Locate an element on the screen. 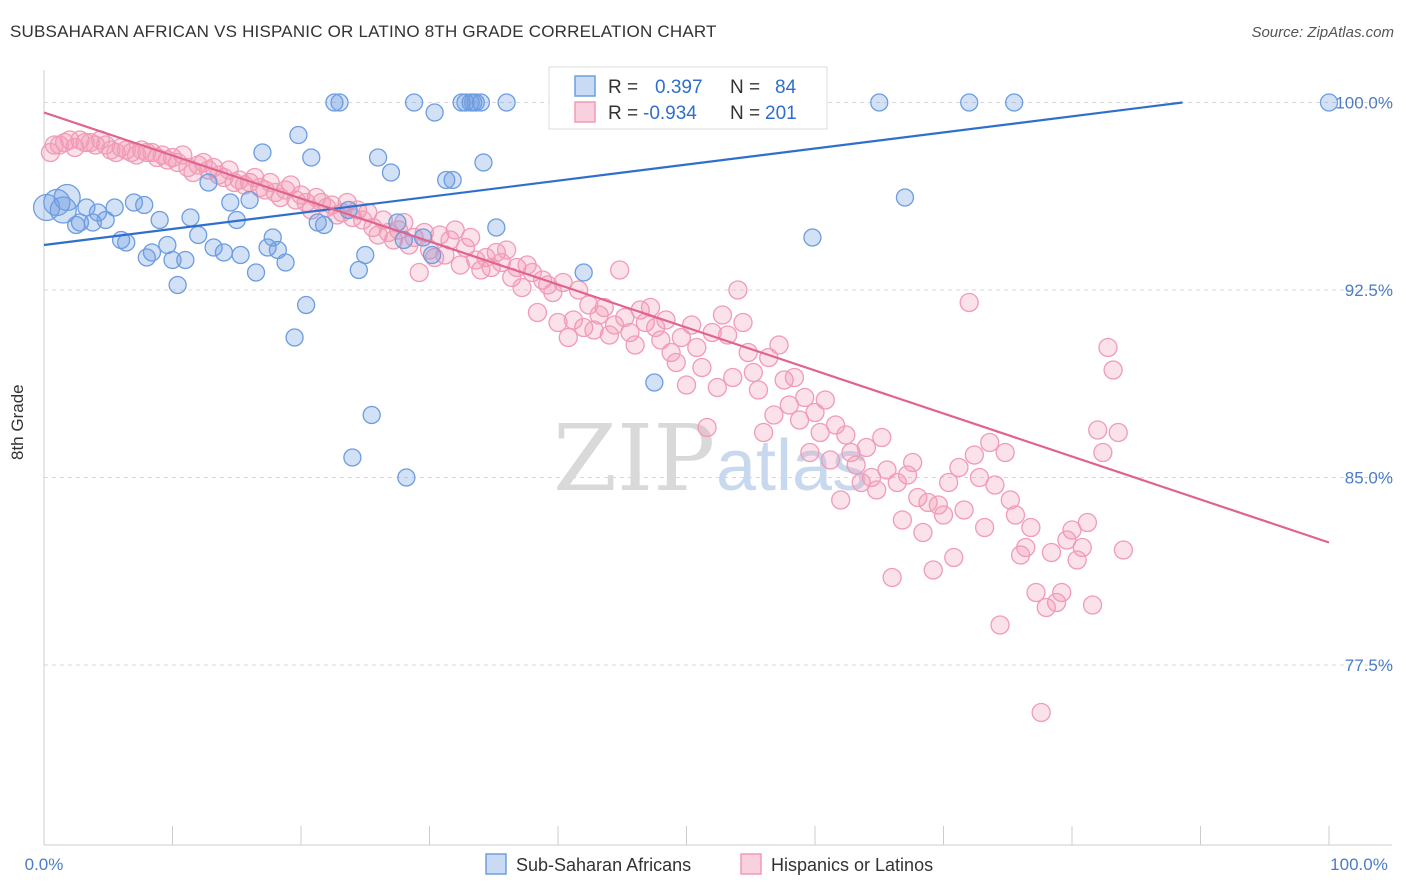  legend-blue-r-label: R = is located at coordinates (623, 87).